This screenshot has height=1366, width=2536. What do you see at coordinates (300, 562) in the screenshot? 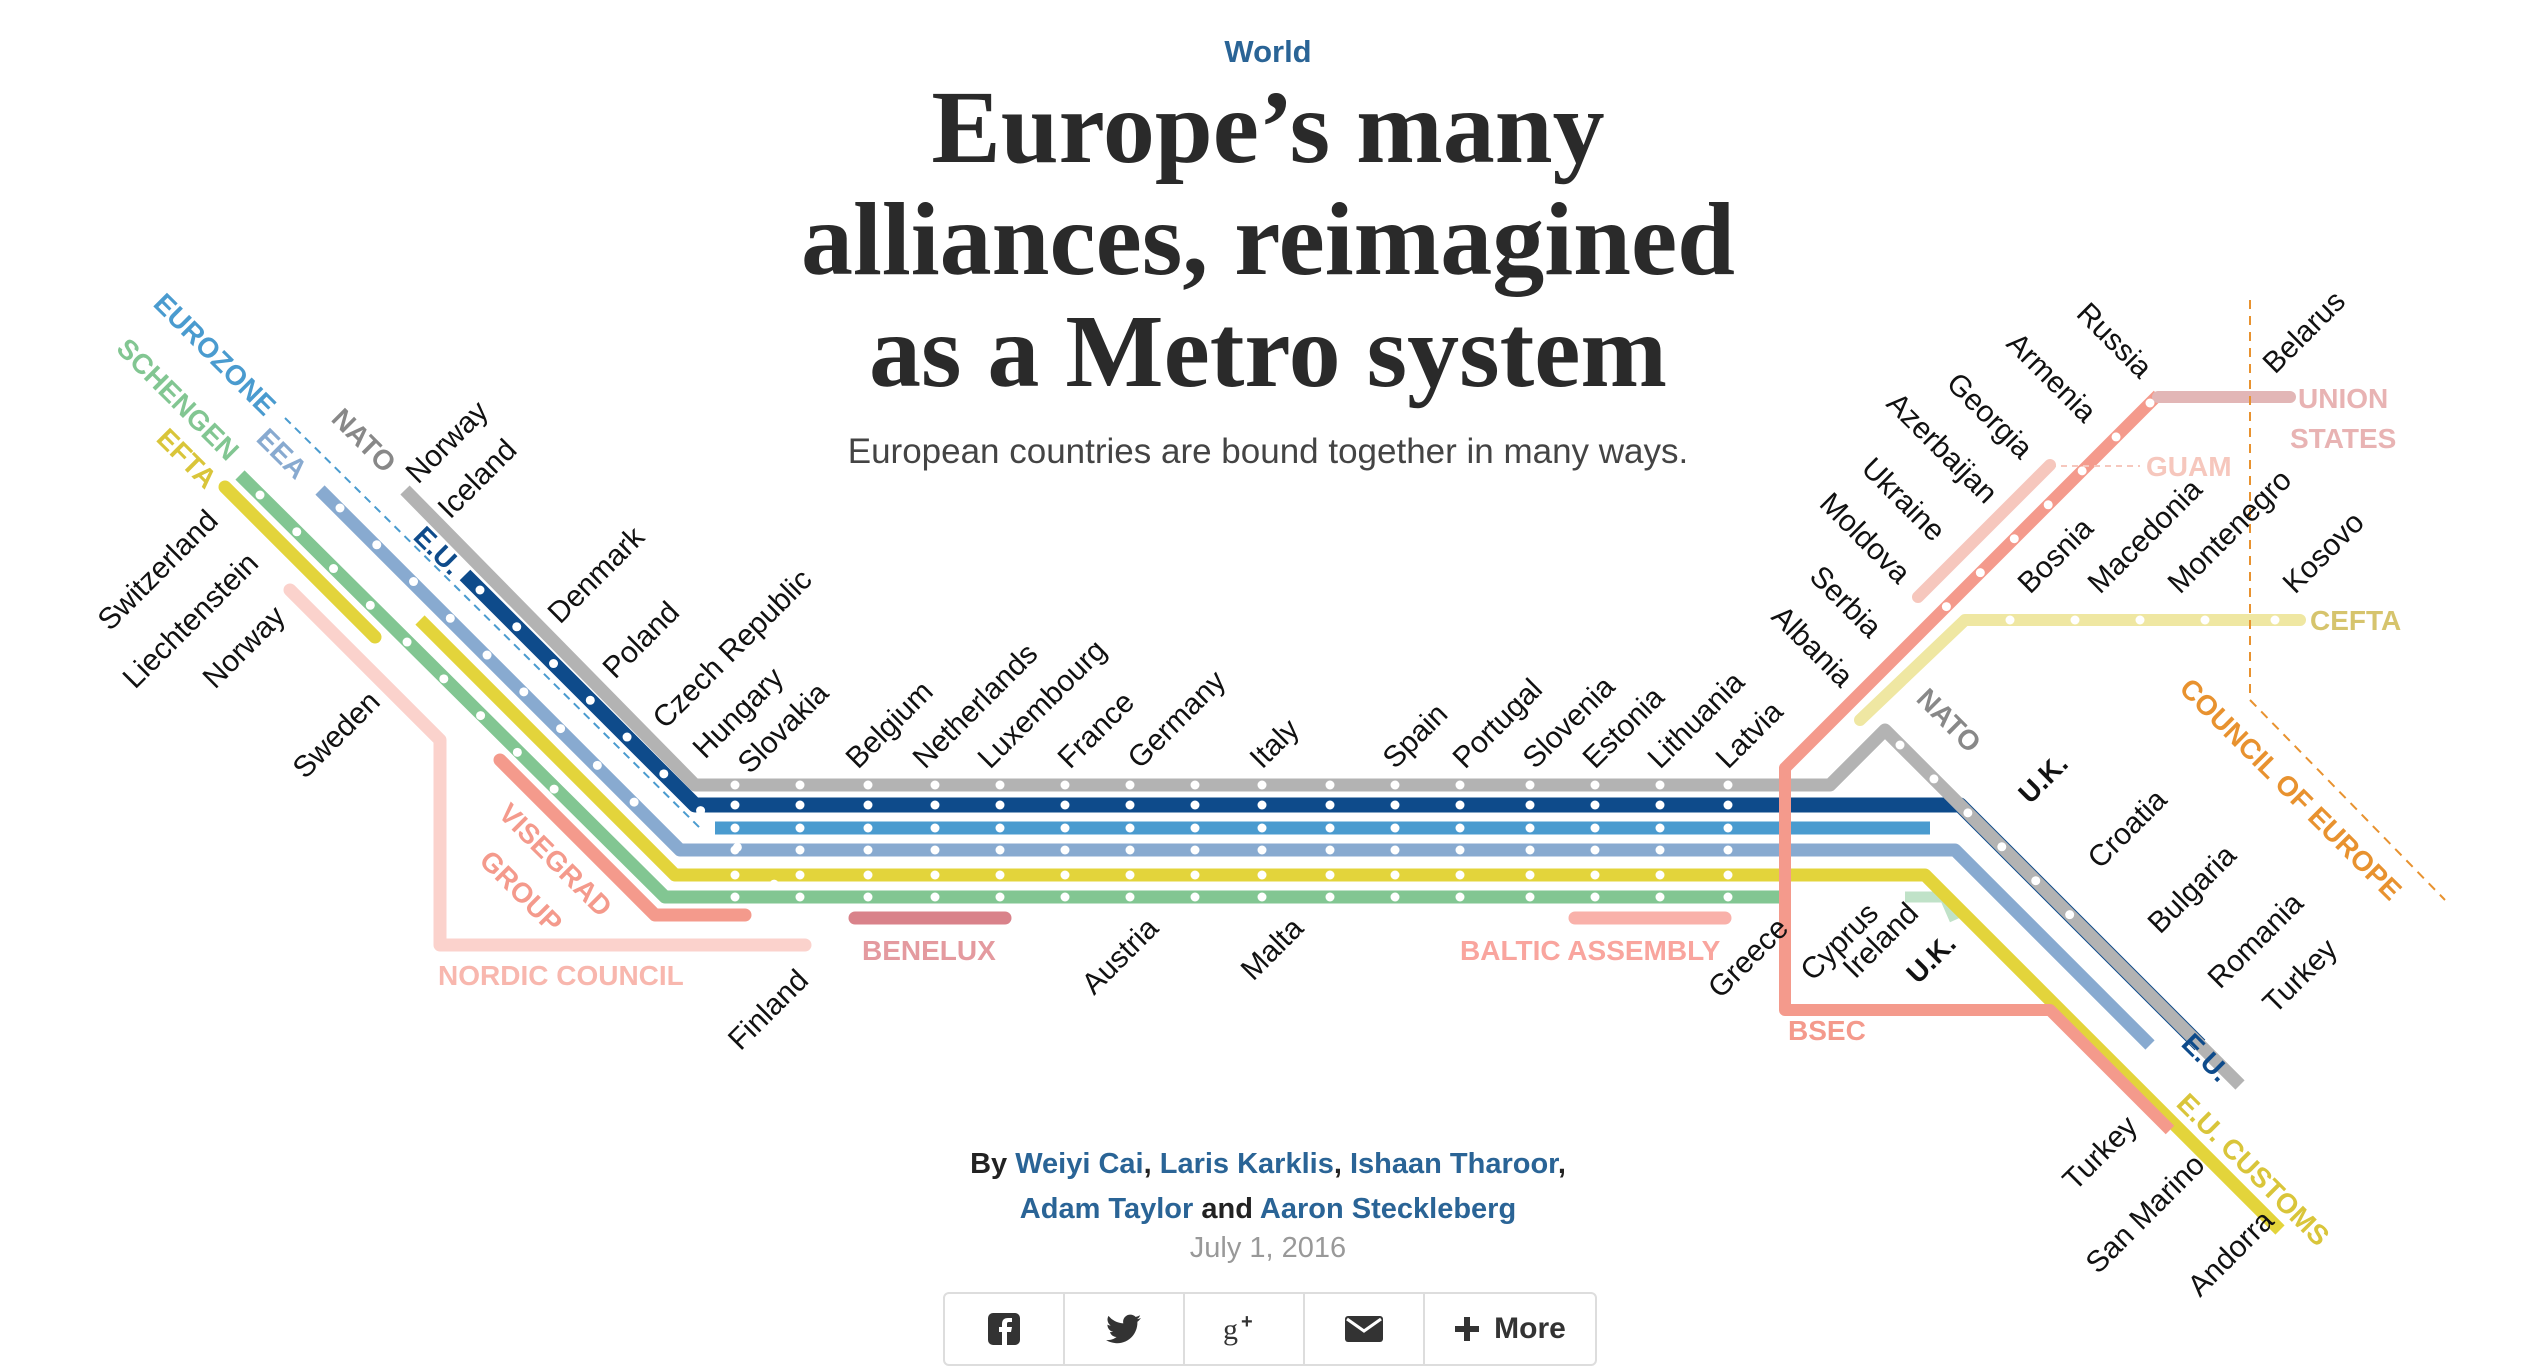
I see `efta-line` at bounding box center [300, 562].